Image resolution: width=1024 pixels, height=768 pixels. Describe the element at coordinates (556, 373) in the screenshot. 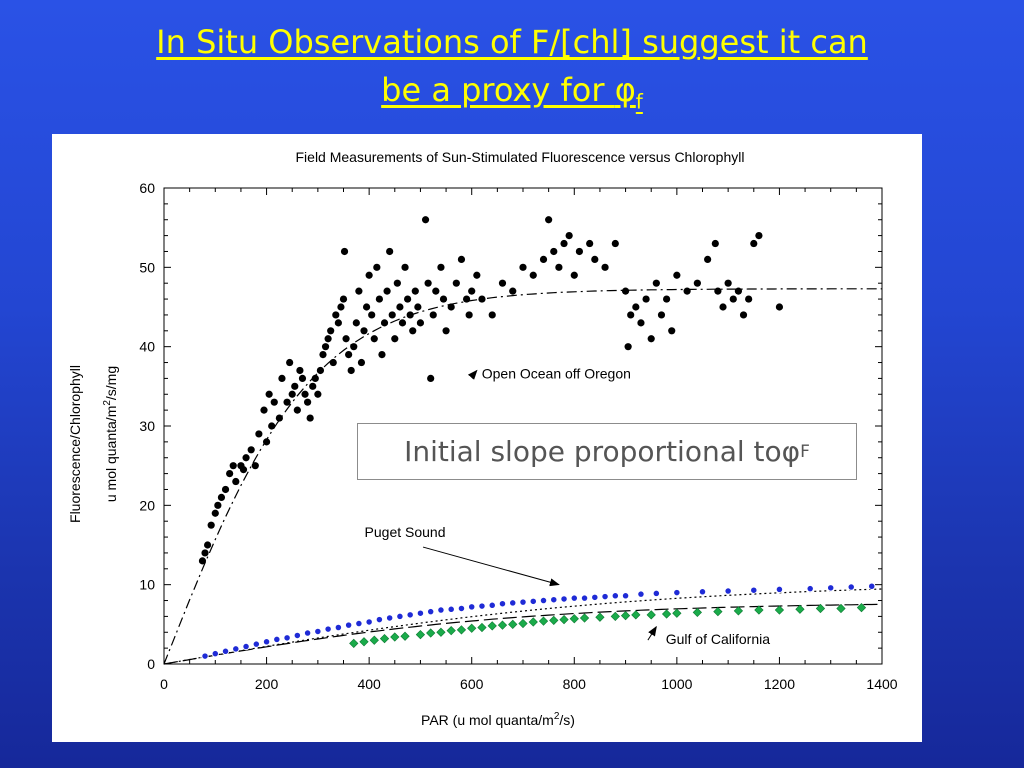

I see `oregon-label: Open Ocean off Oregon` at that location.